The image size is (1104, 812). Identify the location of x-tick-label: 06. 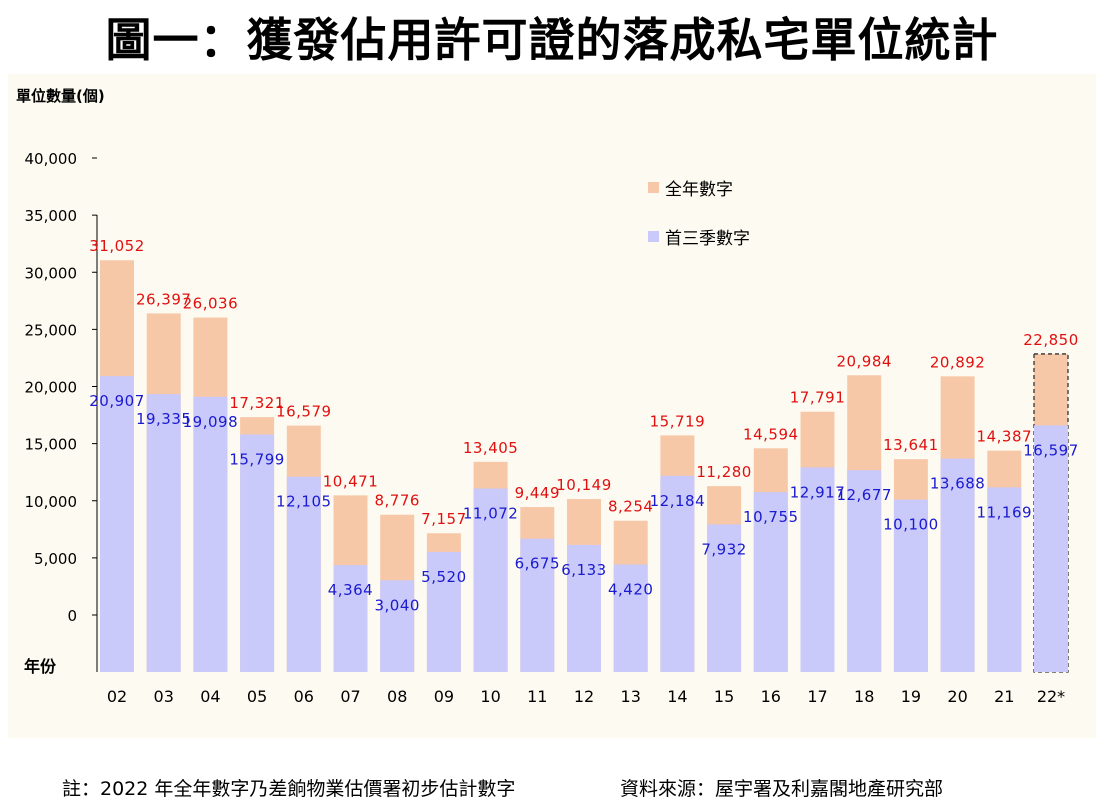
(304, 696).